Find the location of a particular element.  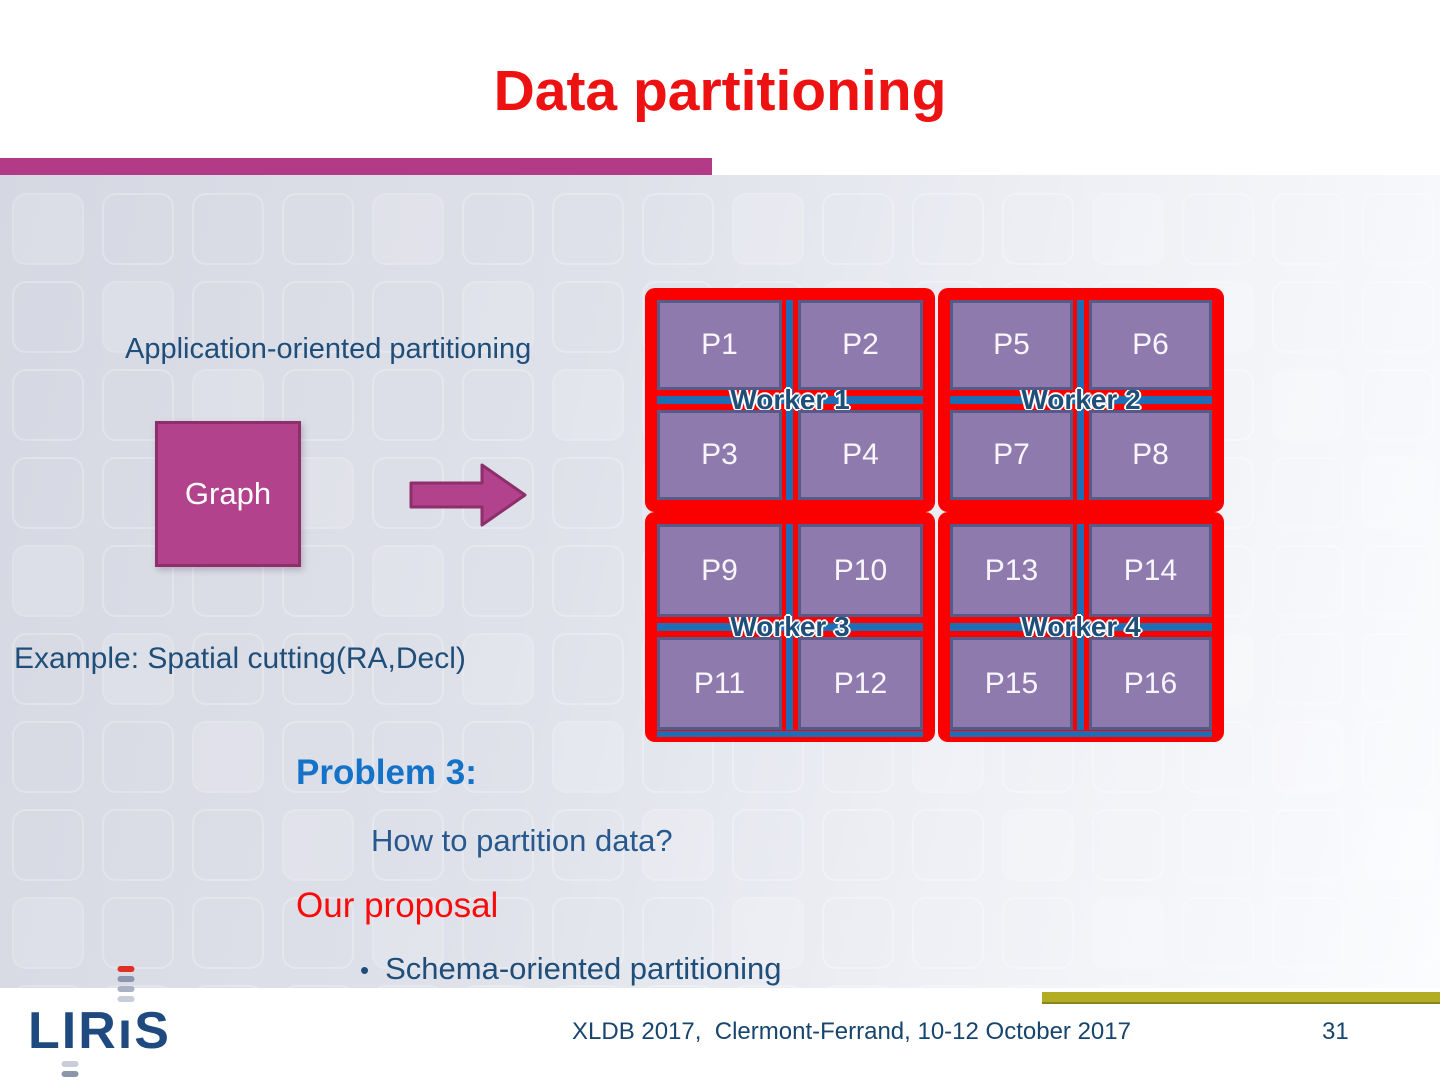

bullet-label: Schema-oriented partitioning is located at coordinates (583, 968).